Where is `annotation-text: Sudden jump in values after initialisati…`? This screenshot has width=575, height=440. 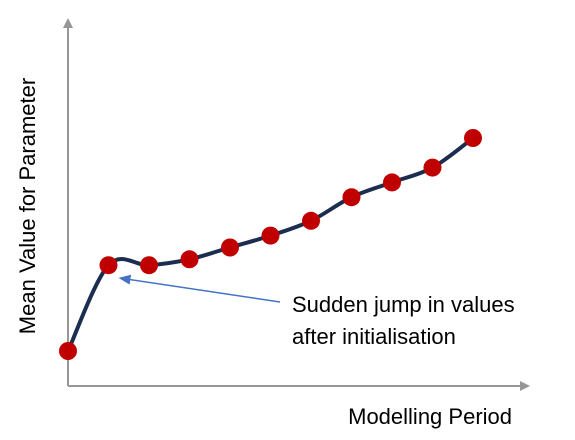 annotation-text: Sudden jump in values after initialisati… is located at coordinates (406, 320).